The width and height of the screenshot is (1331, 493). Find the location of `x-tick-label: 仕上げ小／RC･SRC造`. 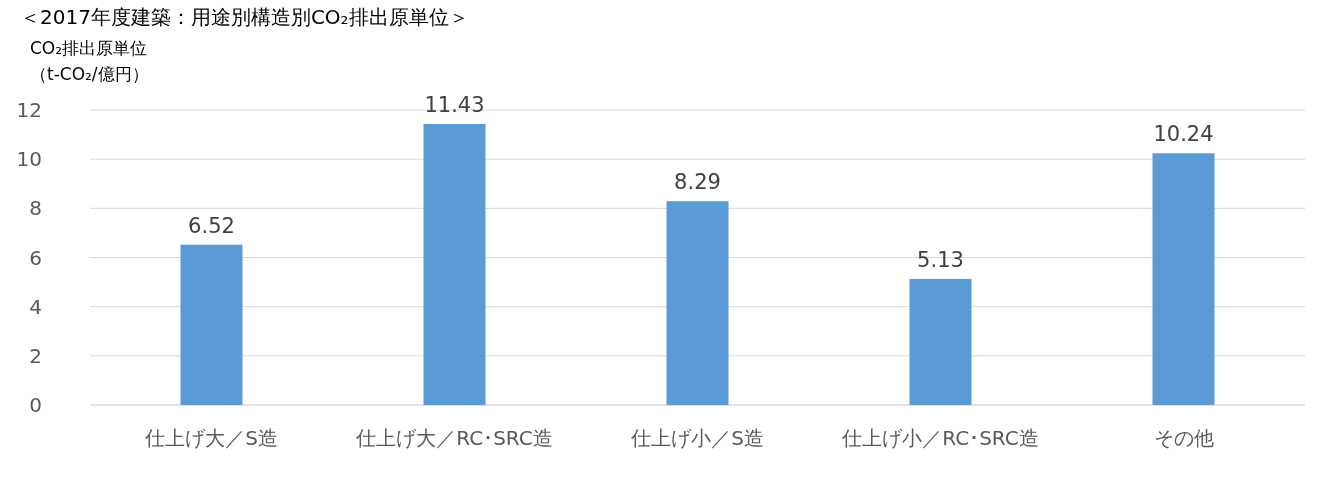

x-tick-label: 仕上げ小／RC･SRC造 is located at coordinates (940, 438).